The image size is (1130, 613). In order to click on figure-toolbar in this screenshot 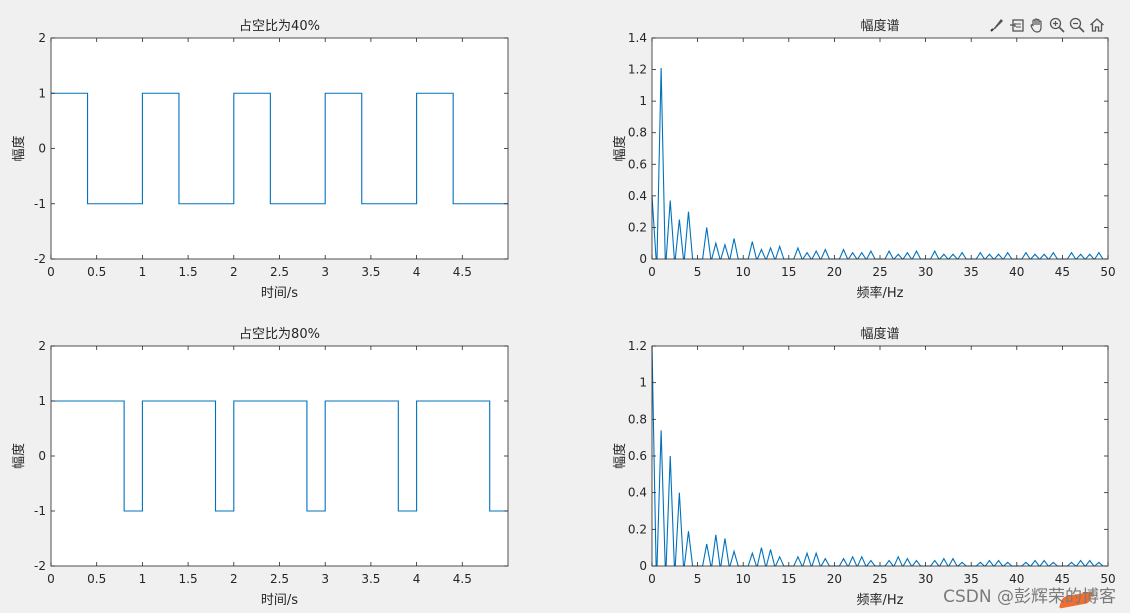, I will do `click(1047, 25)`.